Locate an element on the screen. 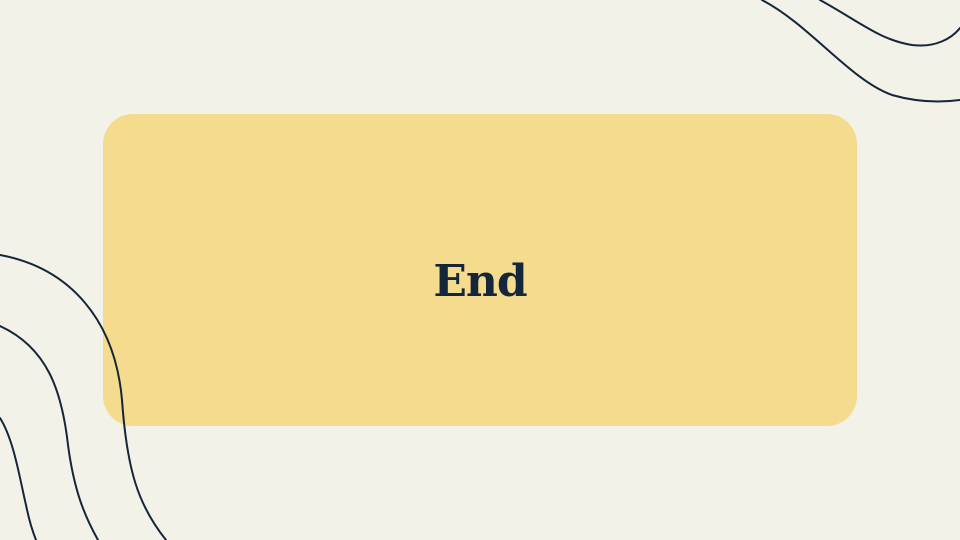  wave-line-left-inner is located at coordinates (18, 478).